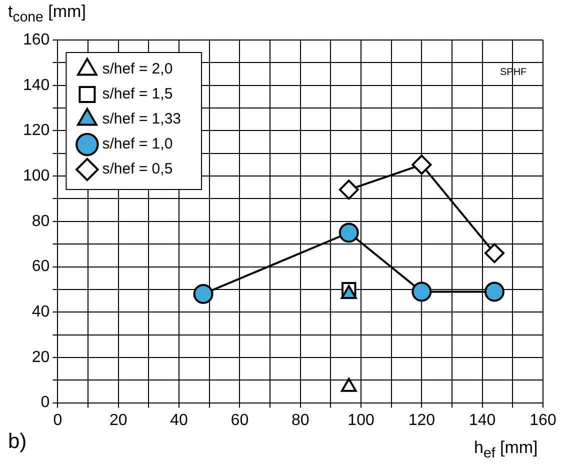  Describe the element at coordinates (422, 420) in the screenshot. I see `x-tick-label: 120` at that location.